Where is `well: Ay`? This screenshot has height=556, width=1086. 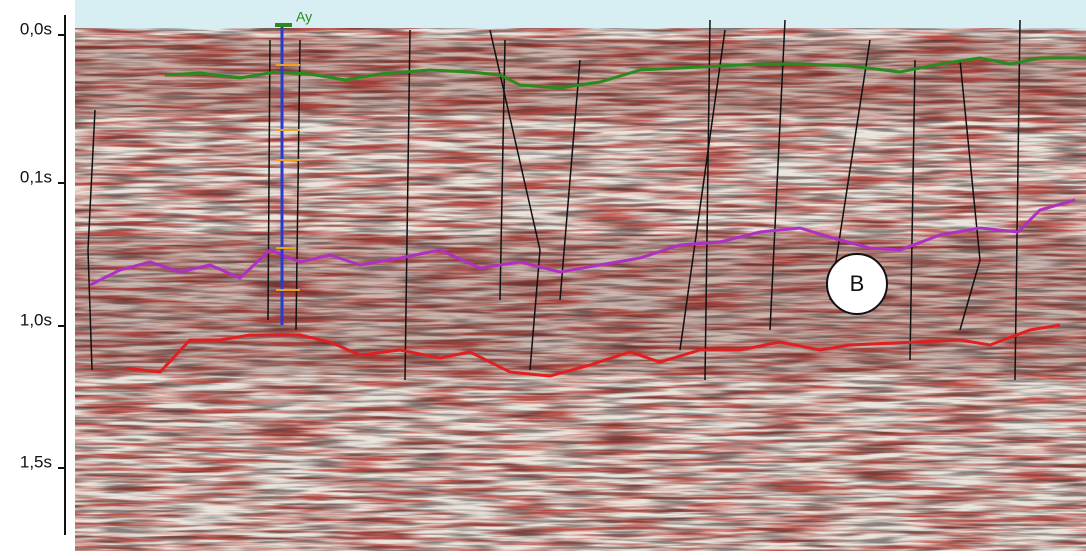 well: Ay is located at coordinates (293, 167).